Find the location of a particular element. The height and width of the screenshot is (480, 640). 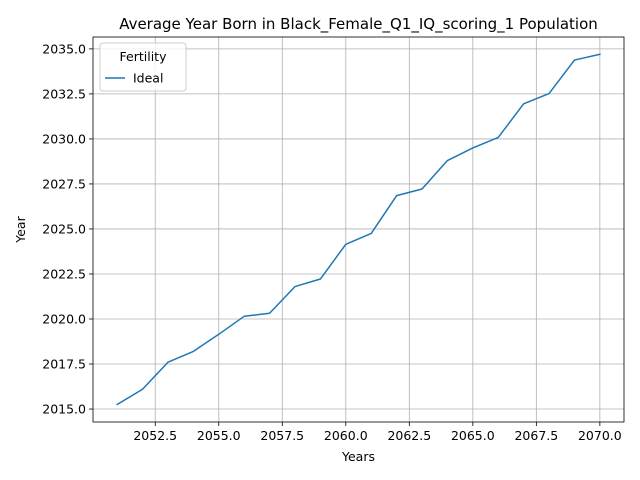

x-tick-label: 2052.5 is located at coordinates (155, 435).